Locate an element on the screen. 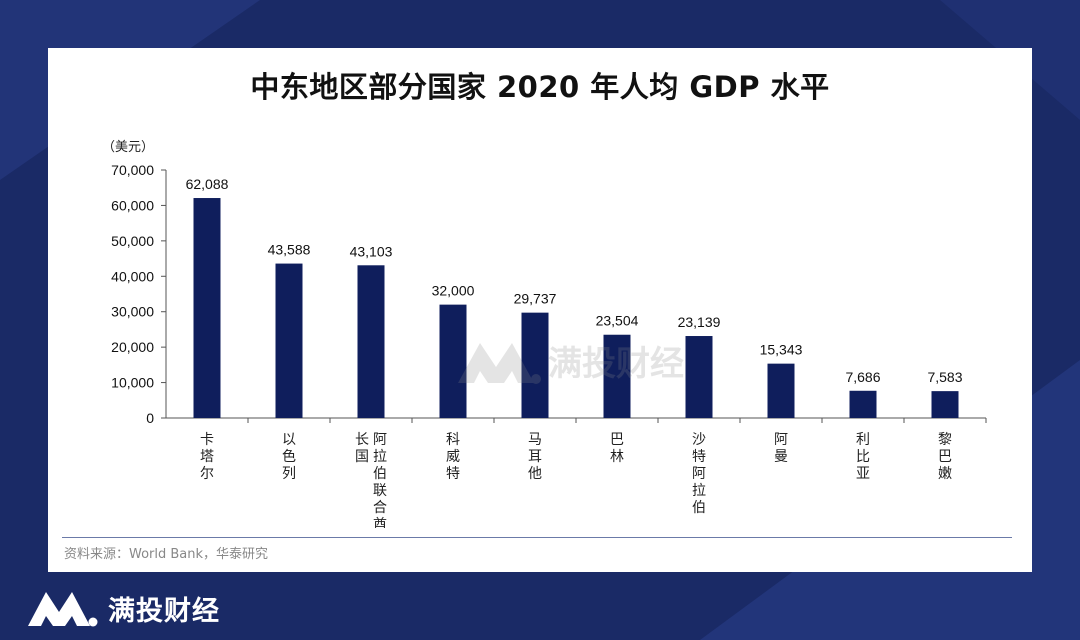  source-divider is located at coordinates (537, 537).